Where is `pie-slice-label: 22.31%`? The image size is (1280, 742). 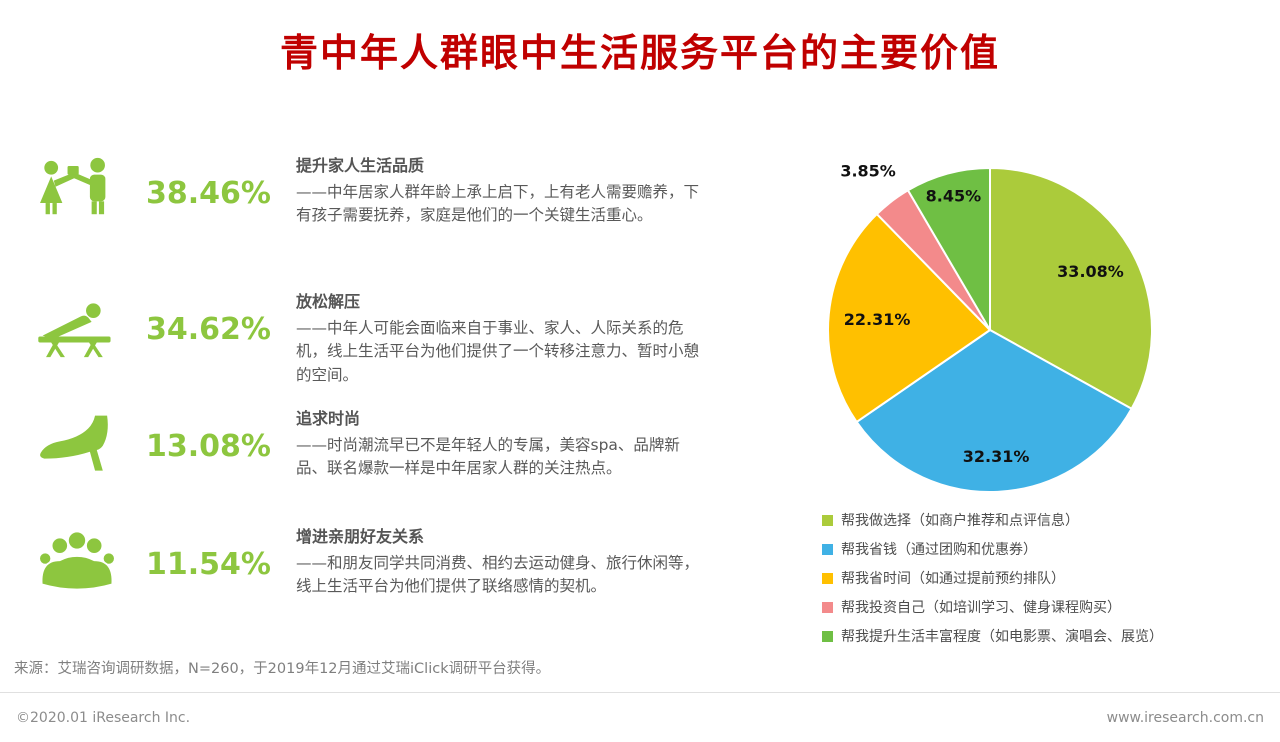 pie-slice-label: 22.31% is located at coordinates (877, 319).